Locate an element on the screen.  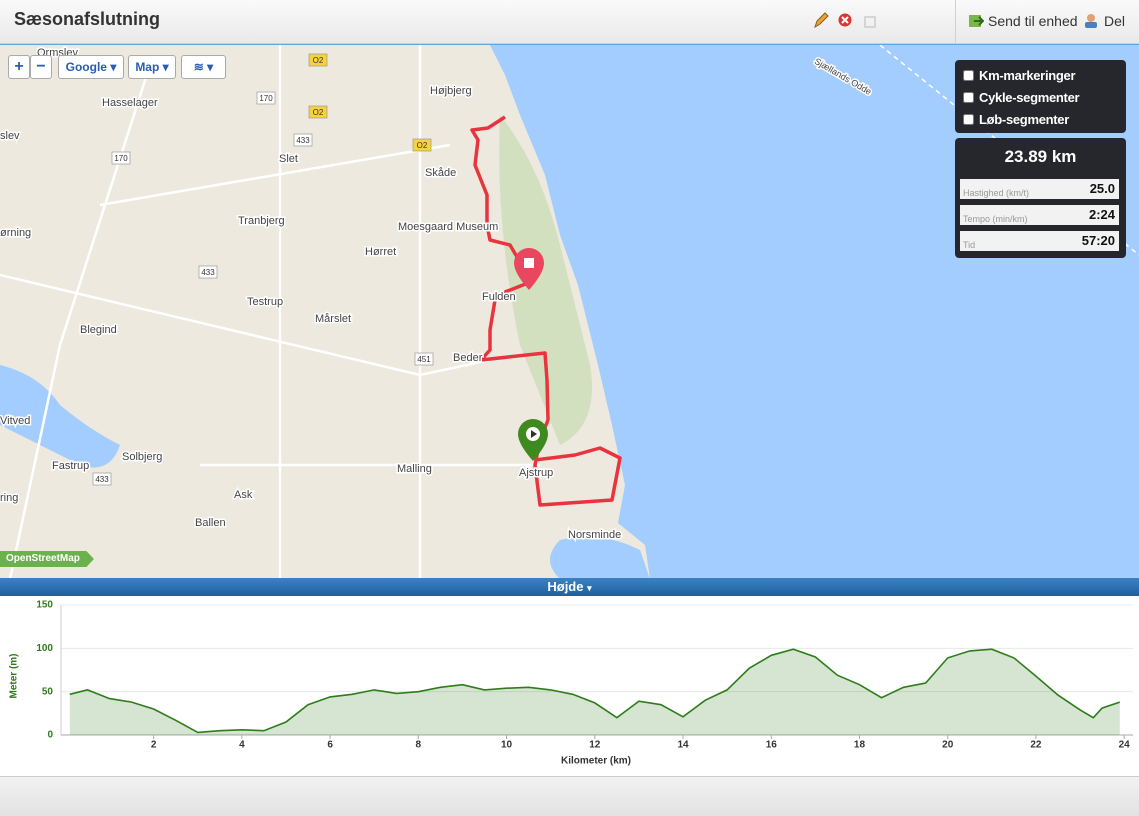
area-line is located at coordinates (595, 691).